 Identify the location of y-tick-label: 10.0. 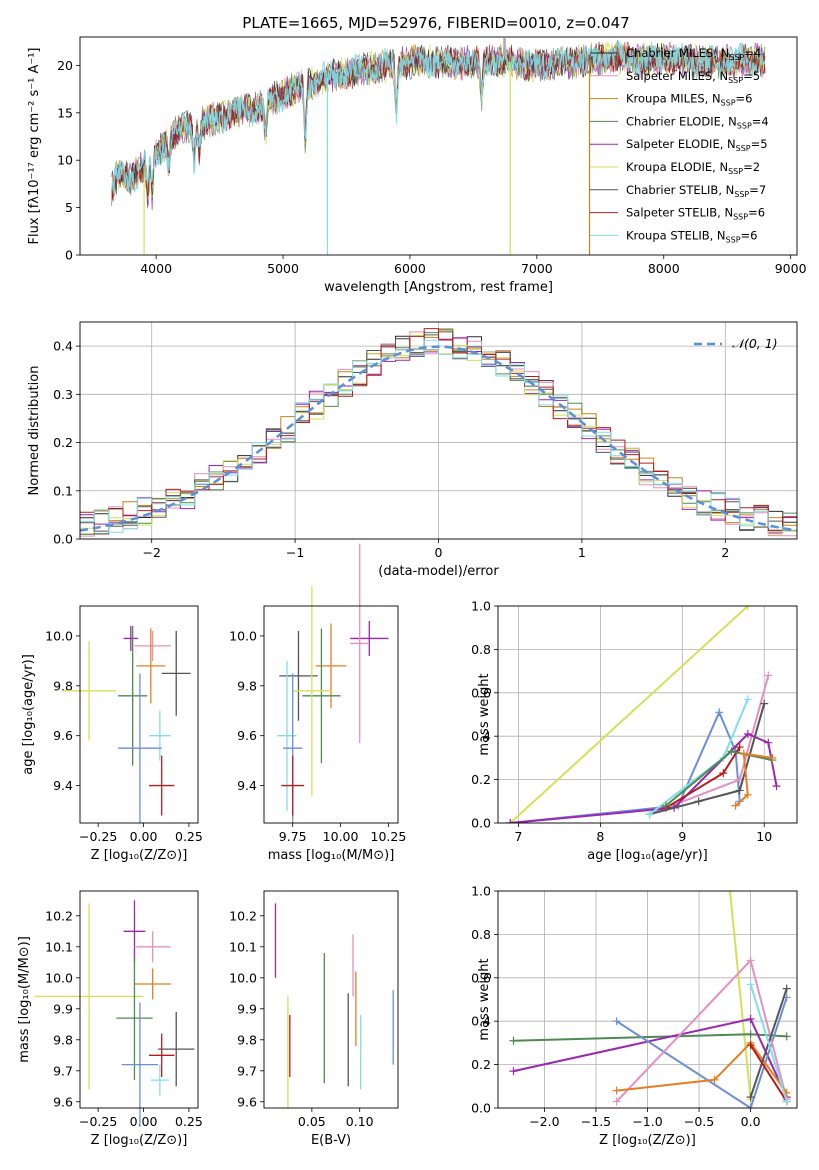
(243, 977).